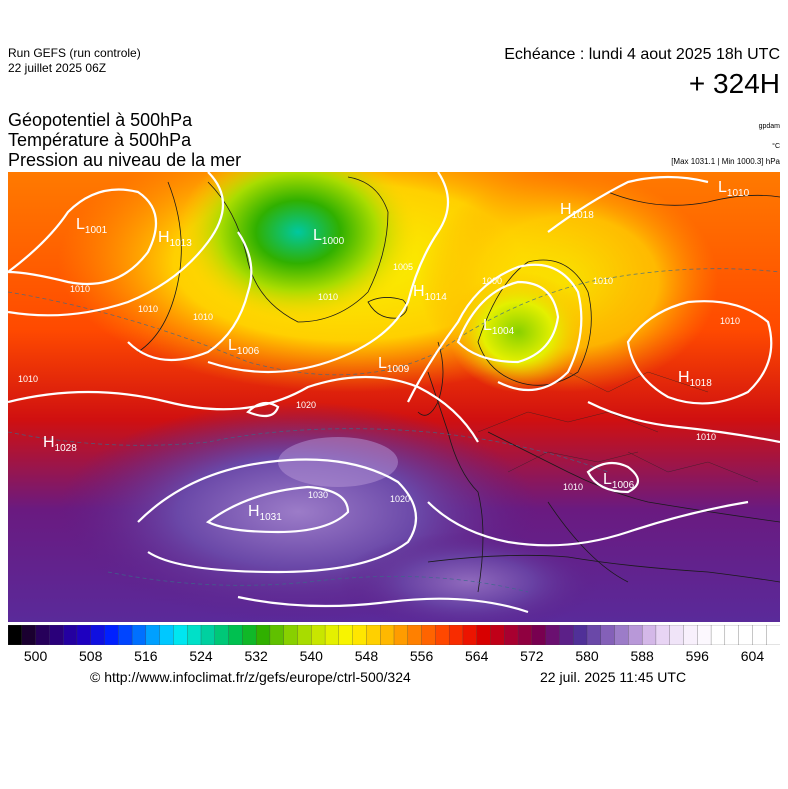 This screenshot has width=788, height=789. Describe the element at coordinates (175, 239) in the screenshot. I see `pressure-center-high: H1013` at that location.